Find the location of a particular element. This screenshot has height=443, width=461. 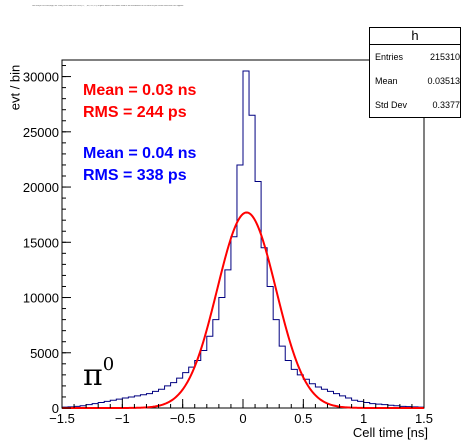

stats-value: 215310 is located at coordinates (444, 57).